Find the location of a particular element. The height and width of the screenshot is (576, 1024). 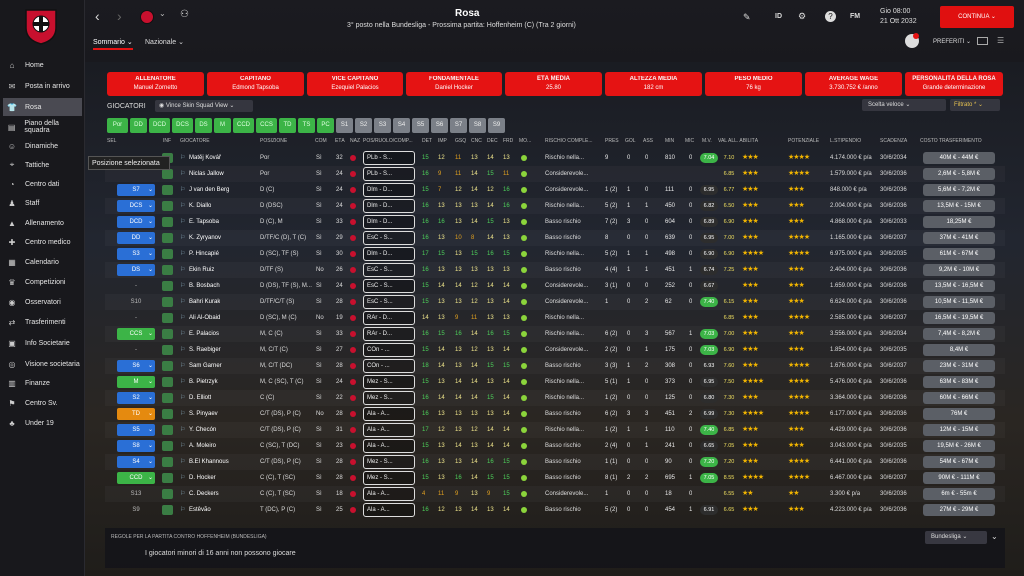

position-filter-ts: TS is located at coordinates (306, 125).